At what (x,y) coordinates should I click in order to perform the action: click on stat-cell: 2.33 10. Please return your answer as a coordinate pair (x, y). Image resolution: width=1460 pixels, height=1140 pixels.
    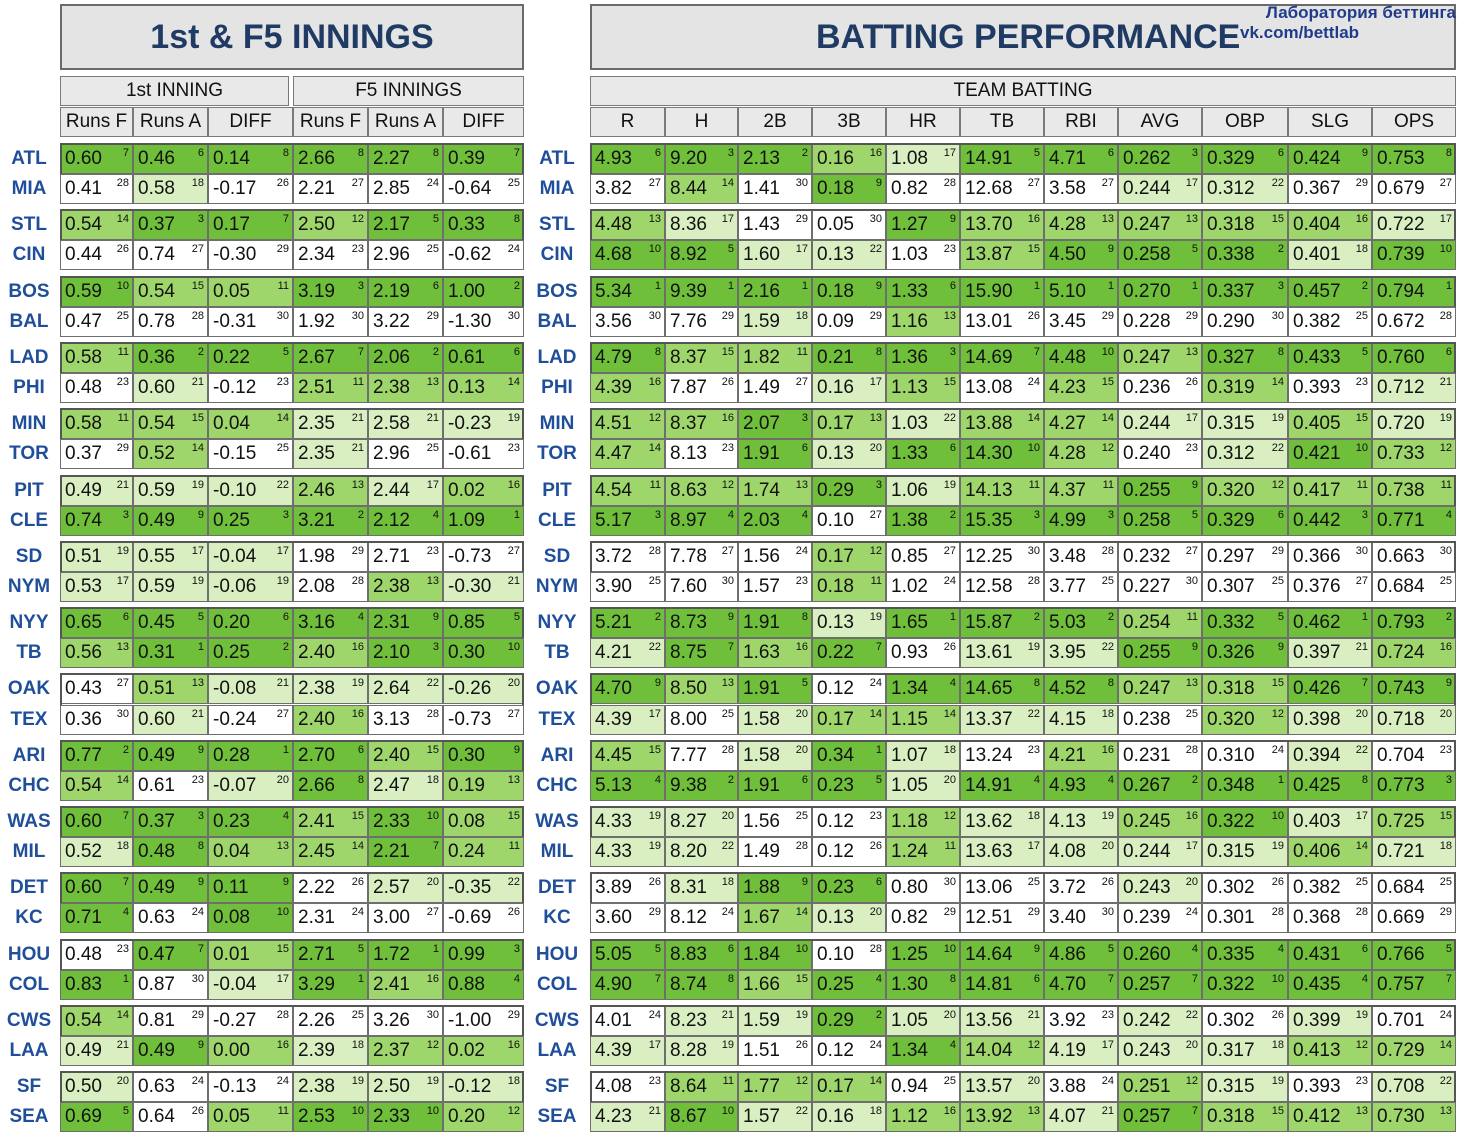
    Looking at the image, I should click on (405, 822).